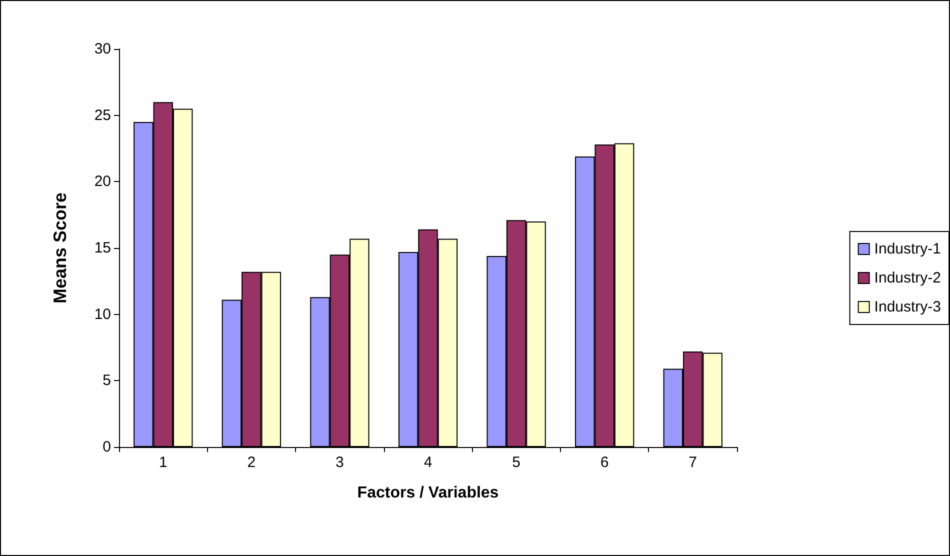 The width and height of the screenshot is (950, 556). Describe the element at coordinates (106, 381) in the screenshot. I see `y-tick-label: 5` at that location.